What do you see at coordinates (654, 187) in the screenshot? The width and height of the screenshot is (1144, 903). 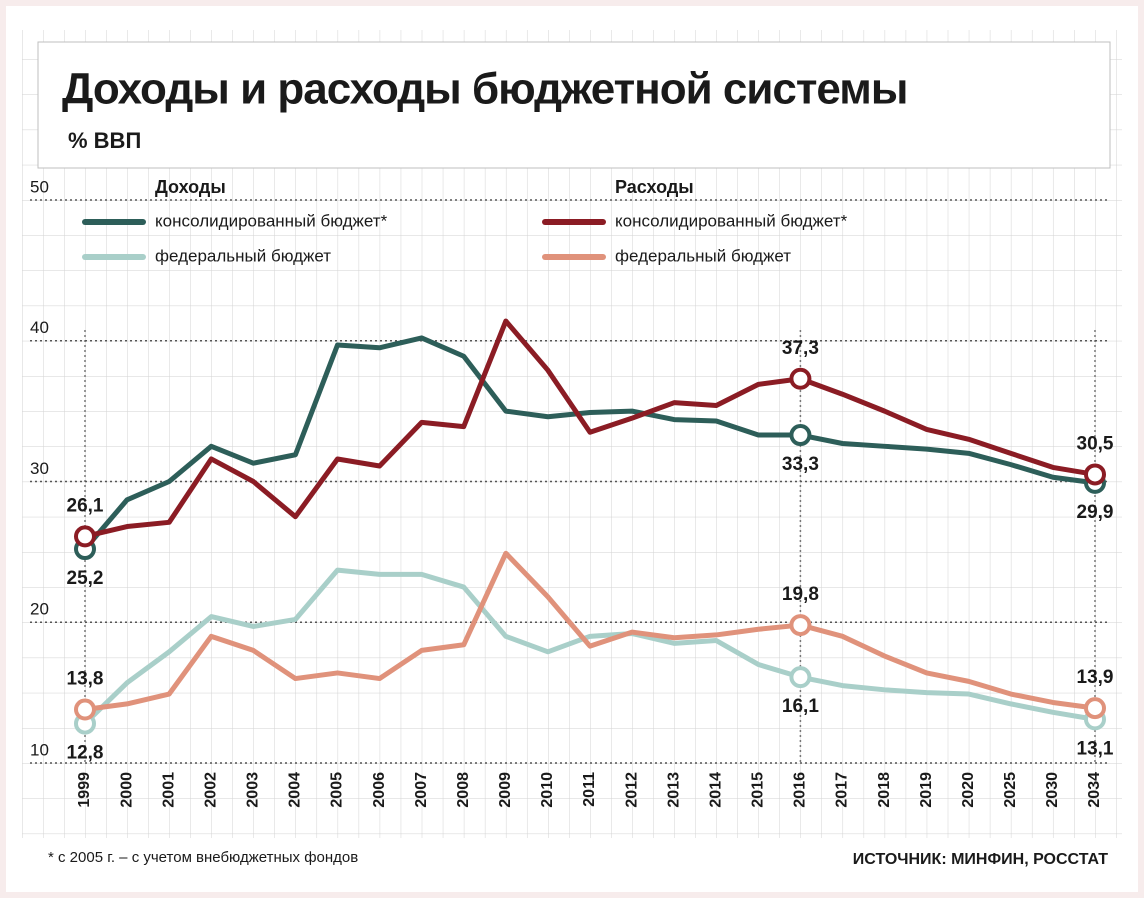 I see `legend-group-title: Расходы` at bounding box center [654, 187].